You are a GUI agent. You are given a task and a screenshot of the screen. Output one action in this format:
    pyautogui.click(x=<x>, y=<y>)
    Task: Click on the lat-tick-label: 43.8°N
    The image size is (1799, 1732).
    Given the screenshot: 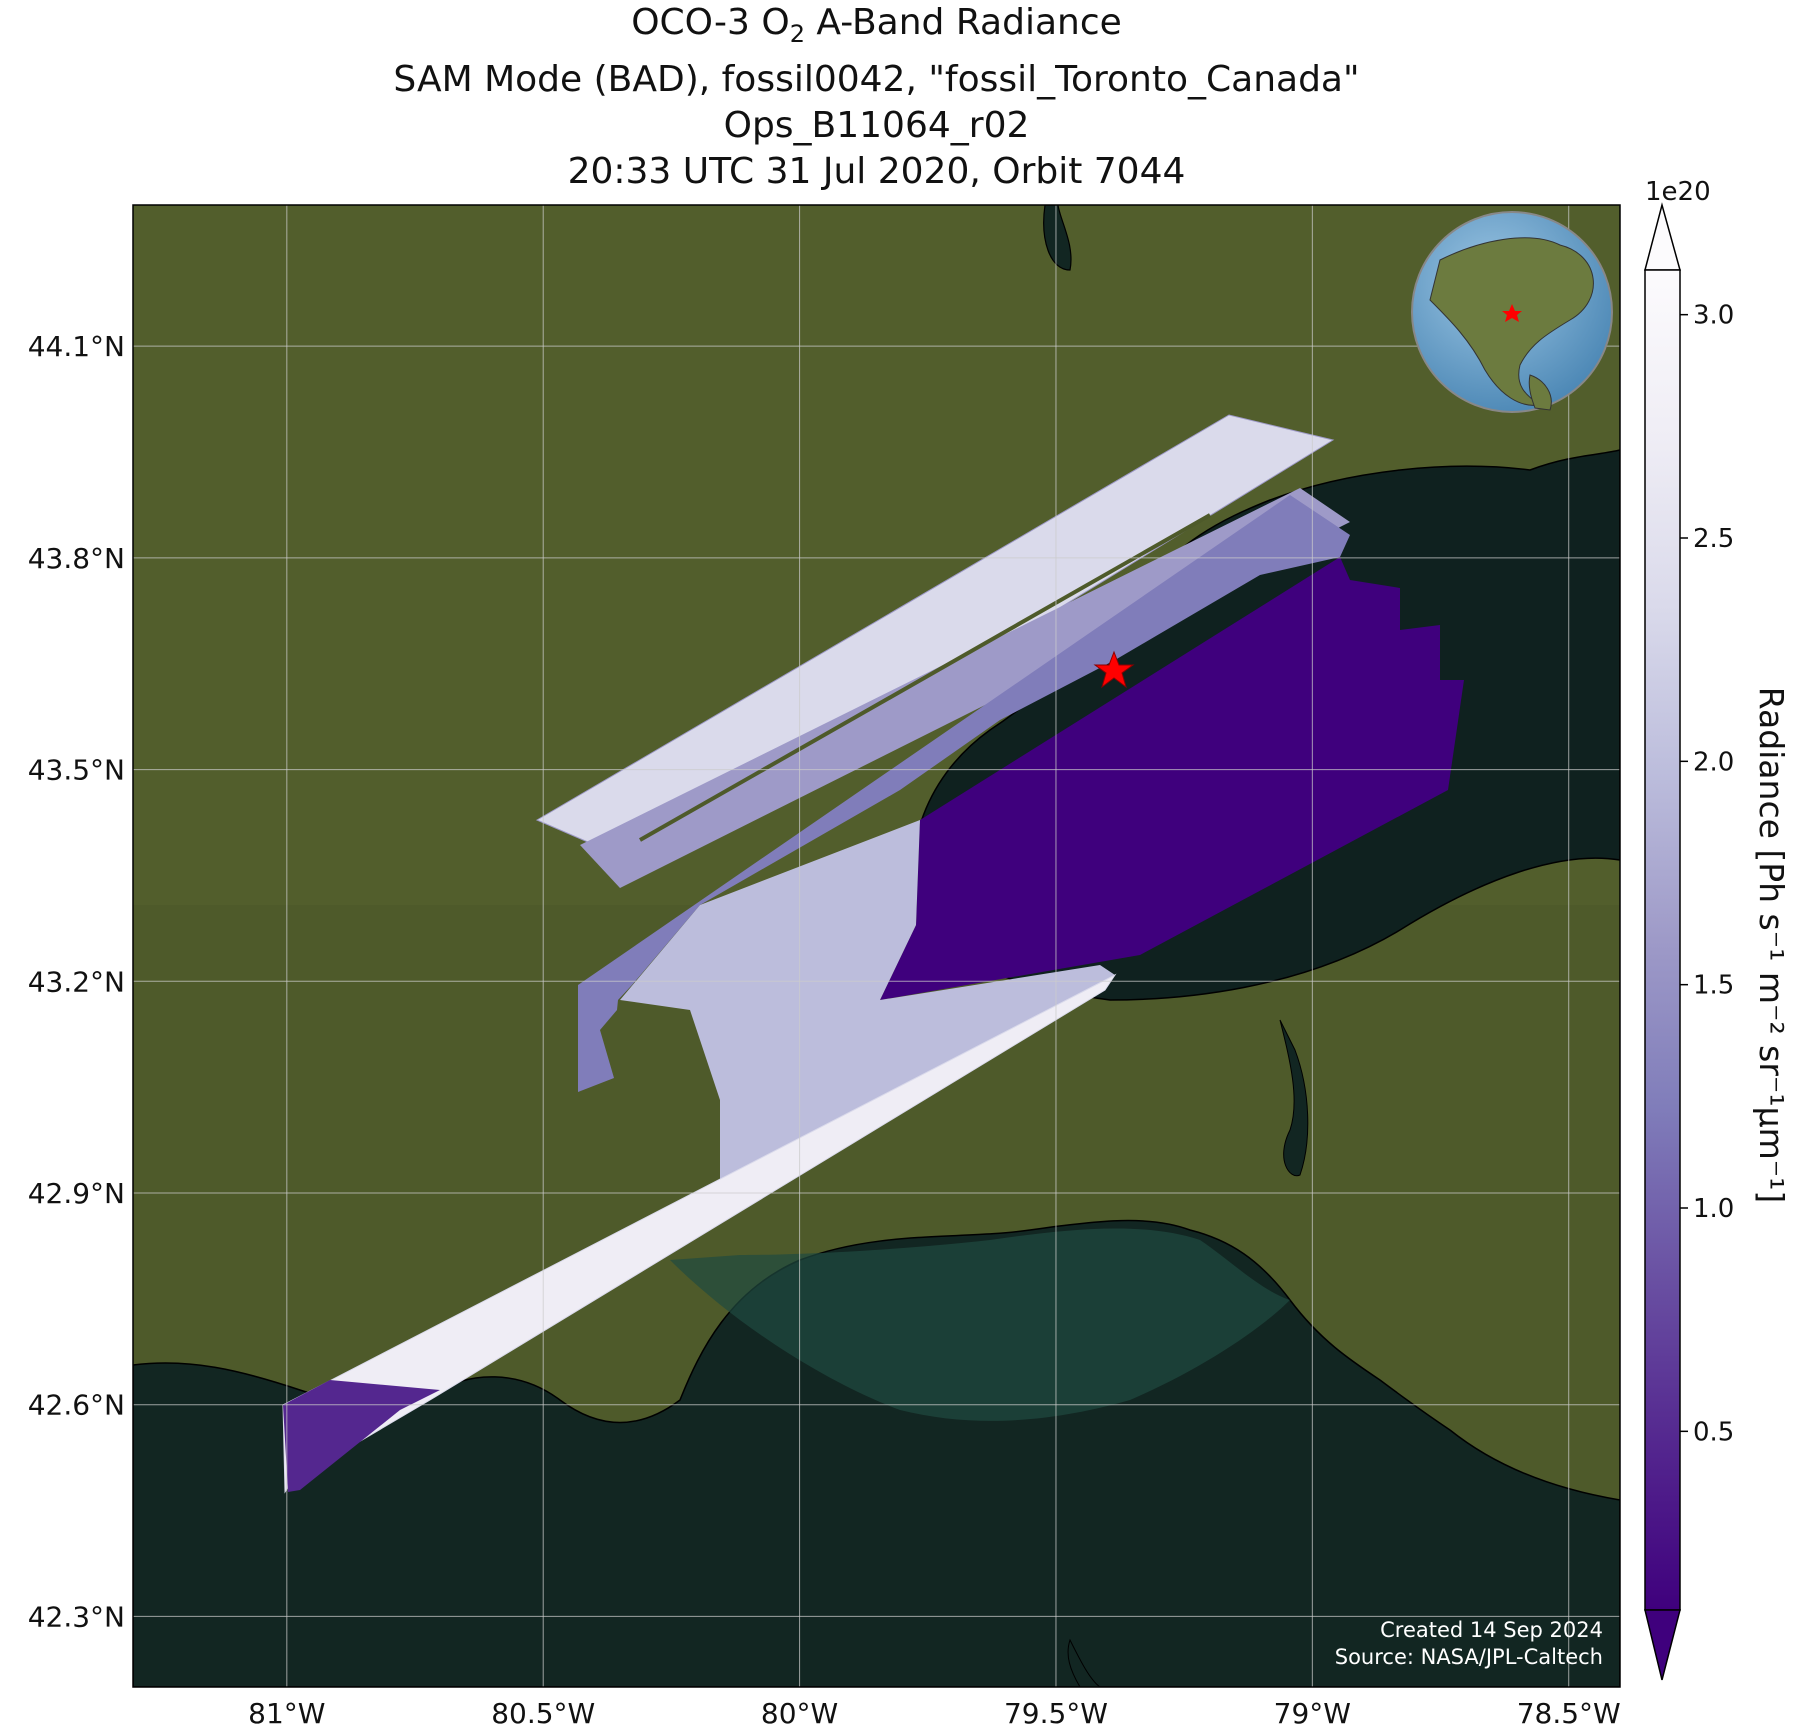 What is the action you would take?
    pyautogui.click(x=76, y=558)
    